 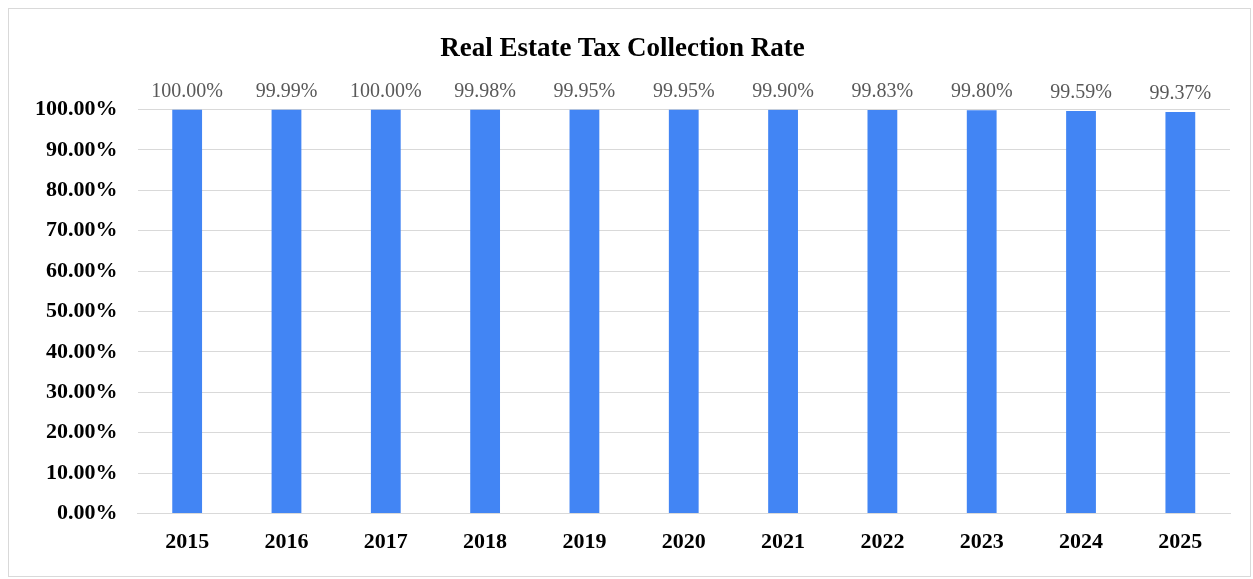 What do you see at coordinates (187, 541) in the screenshot?
I see `x-tick-label: 2015` at bounding box center [187, 541].